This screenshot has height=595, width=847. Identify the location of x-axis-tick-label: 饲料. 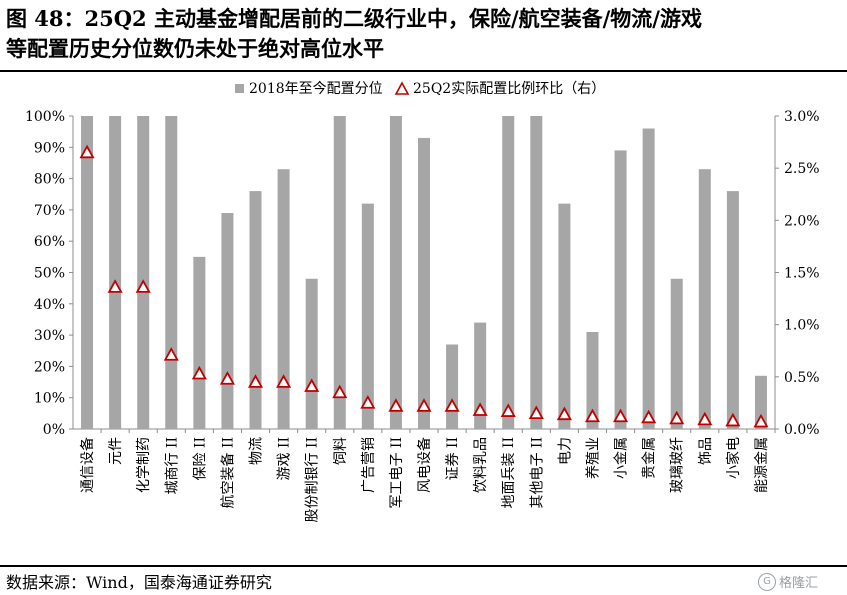
(341, 451).